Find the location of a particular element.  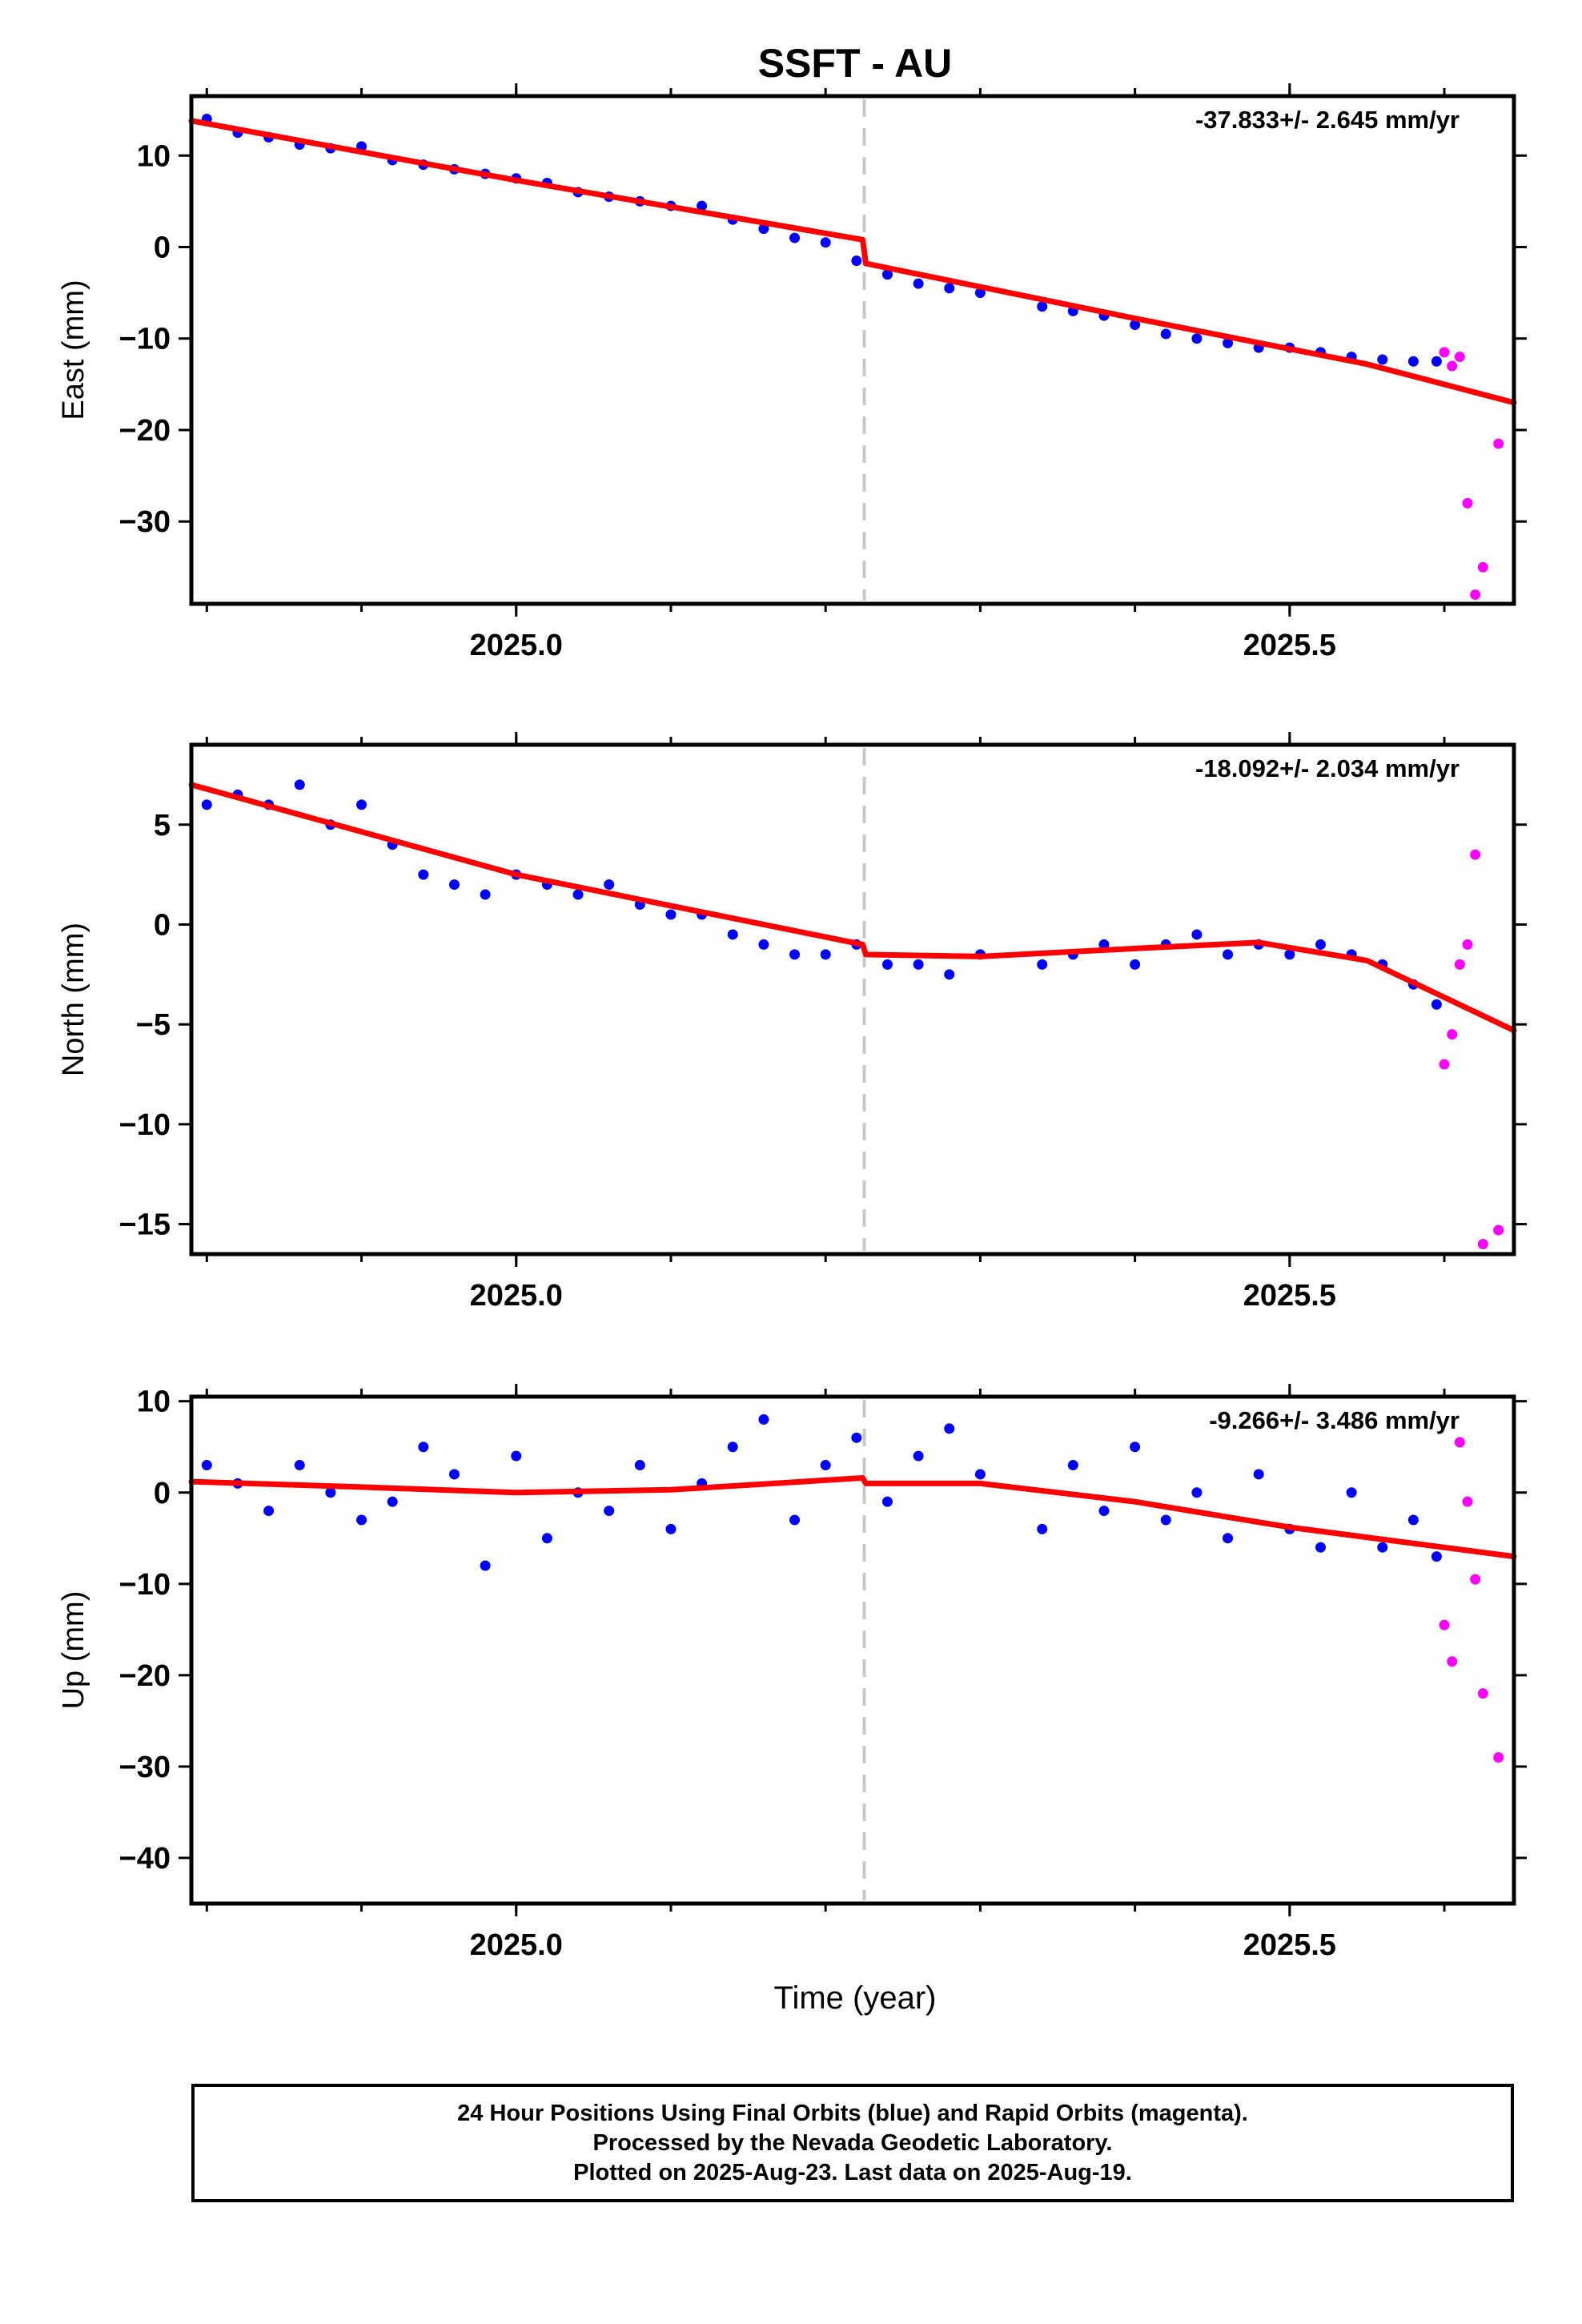

north-model-line is located at coordinates (852, 908).